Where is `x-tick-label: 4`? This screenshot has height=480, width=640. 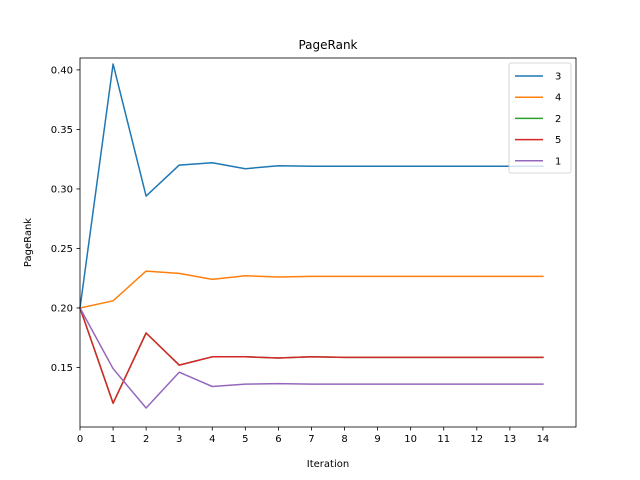
x-tick-label: 4 is located at coordinates (212, 439).